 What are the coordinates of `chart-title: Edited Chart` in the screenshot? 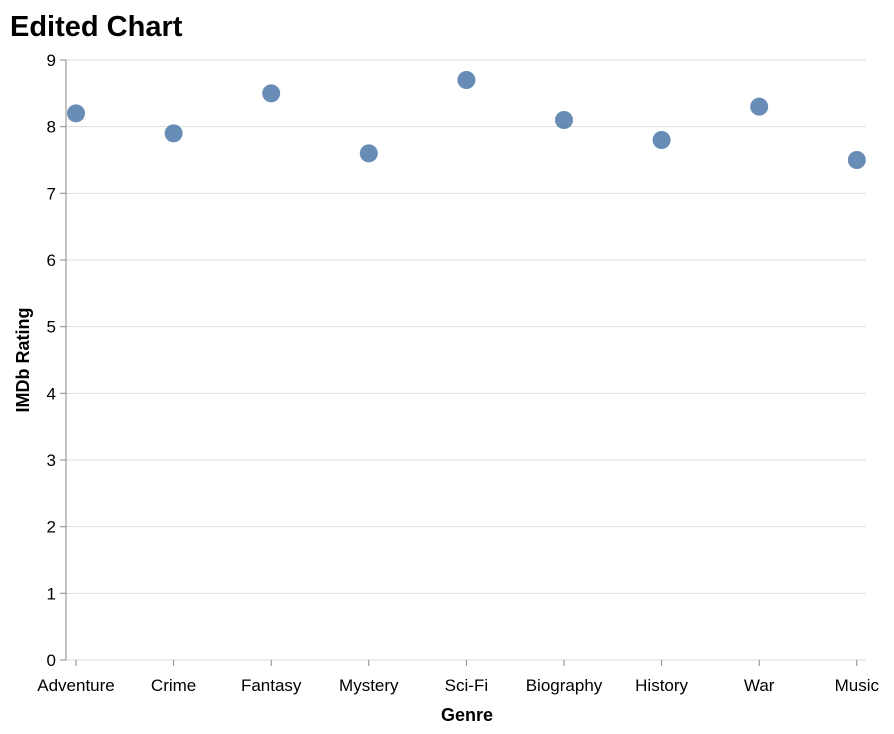 It's located at (96, 27).